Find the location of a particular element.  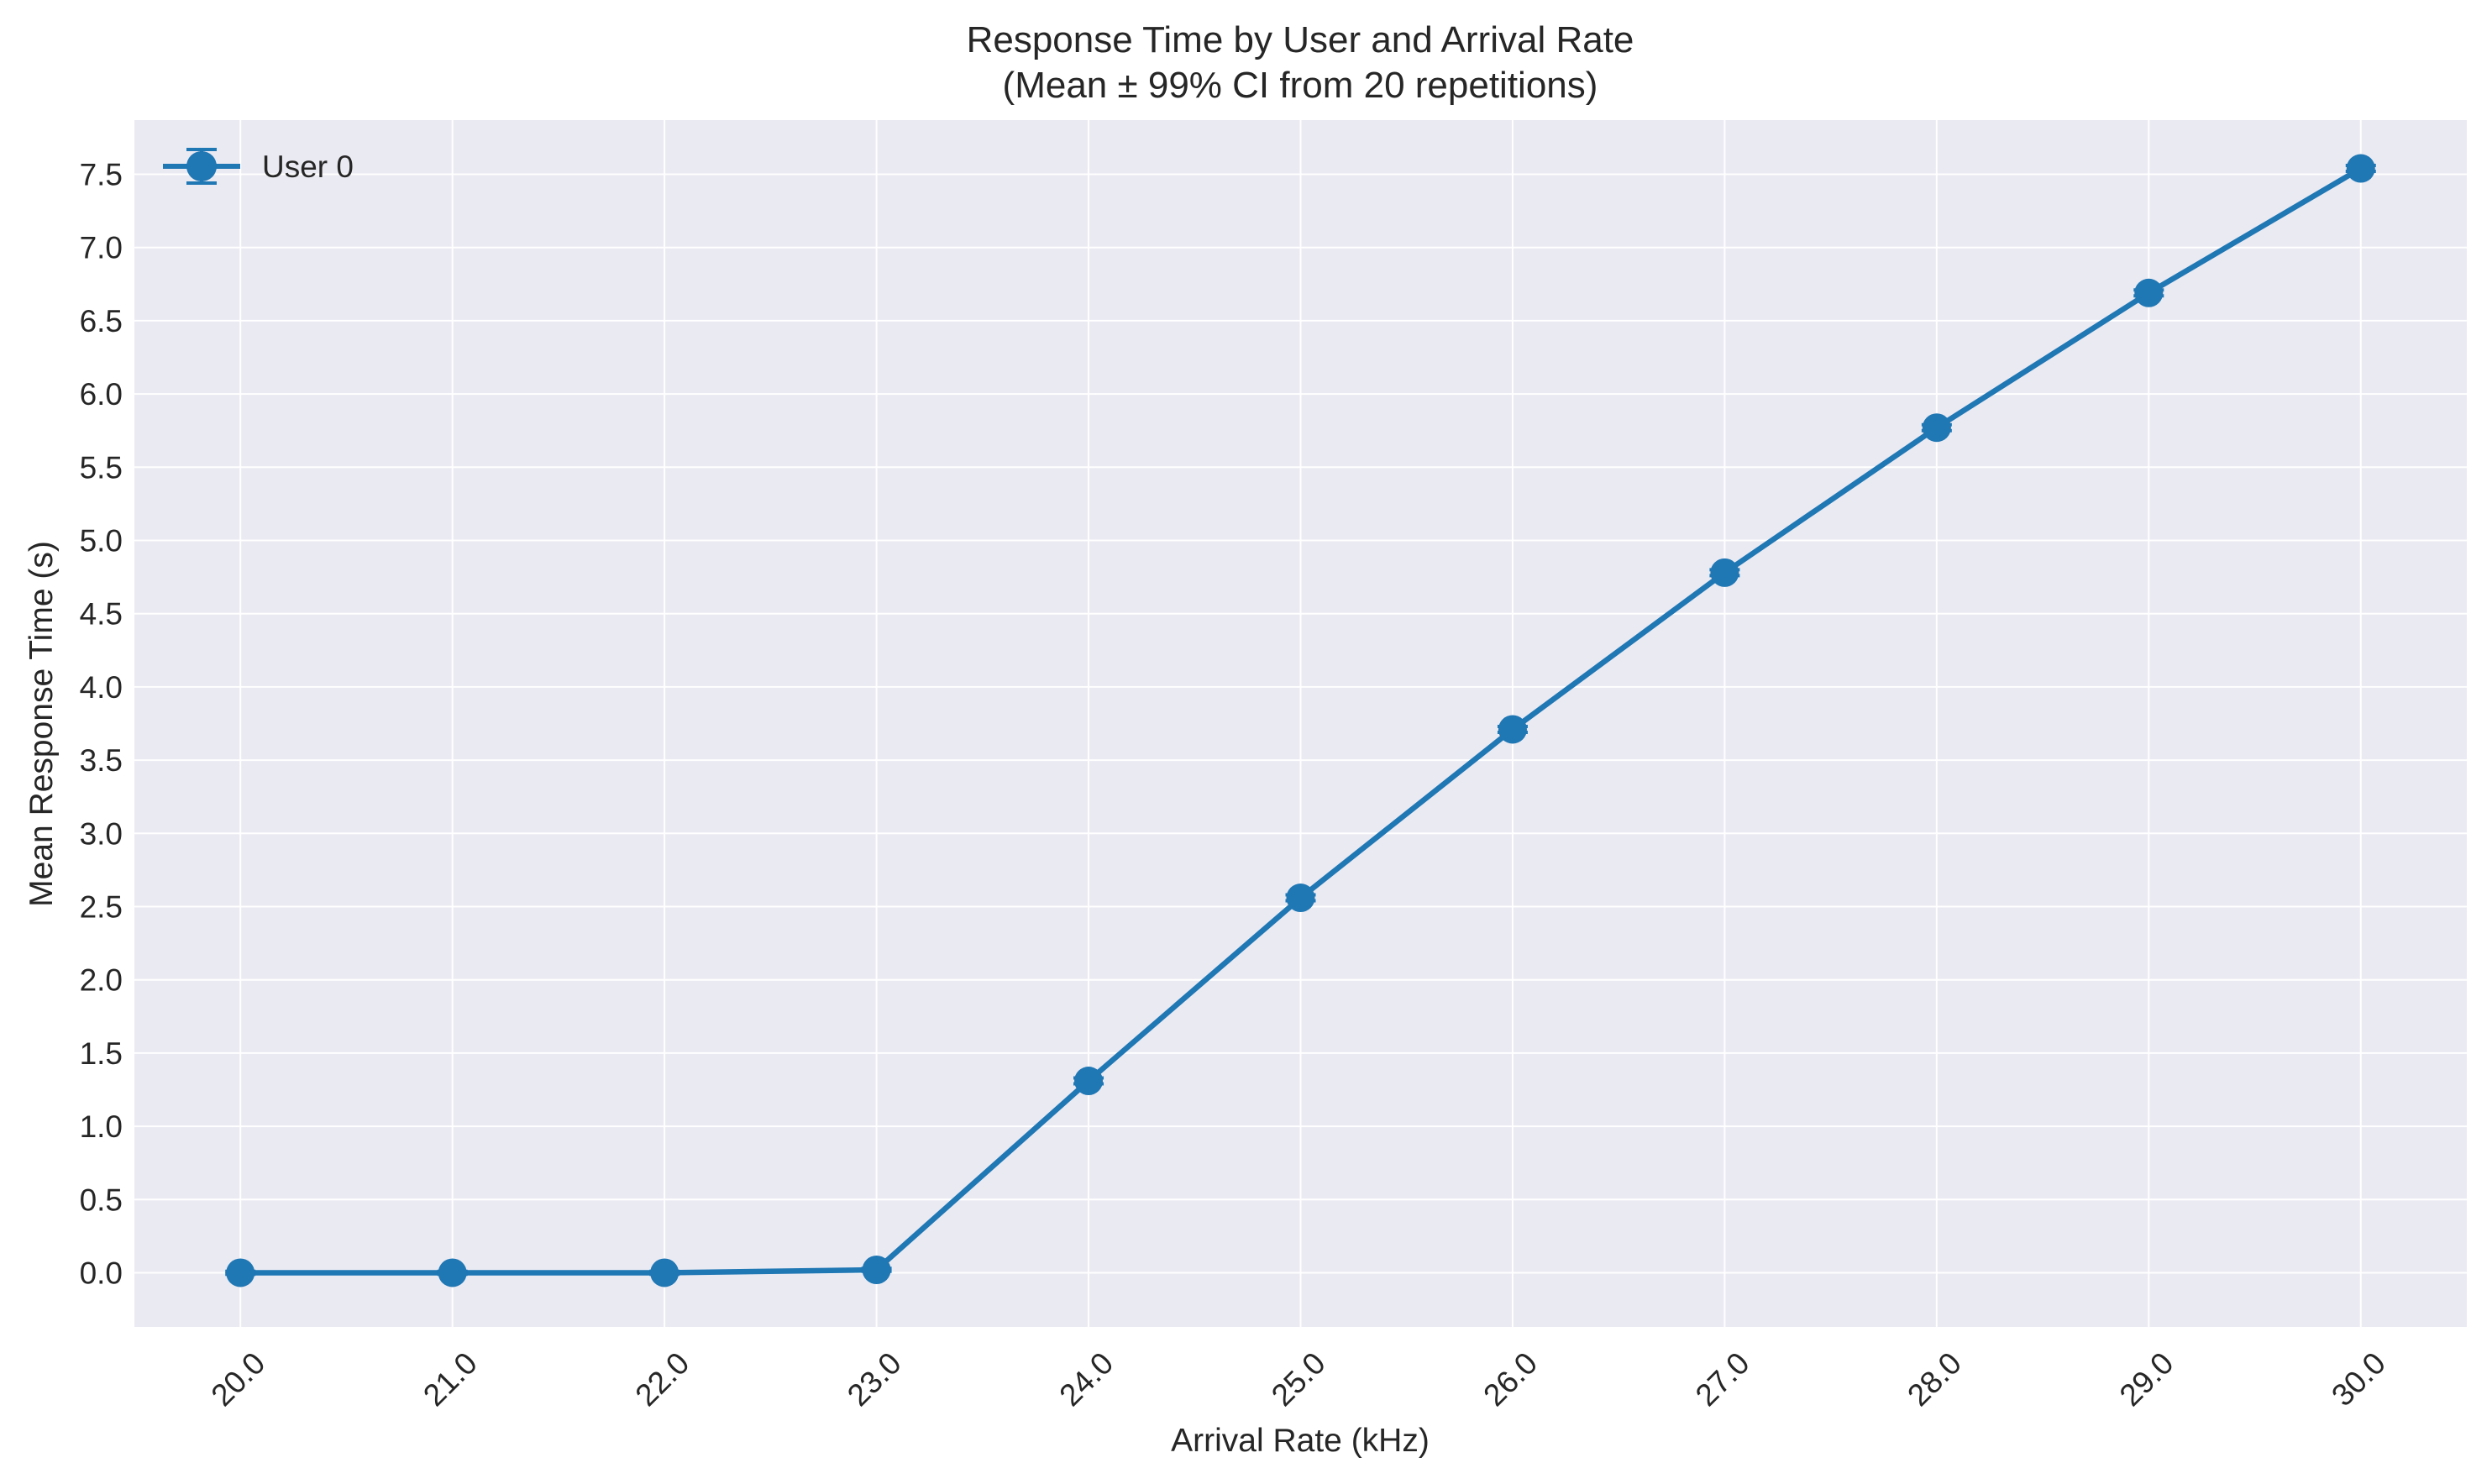

y-tick-label: 6.0 is located at coordinates (102, 395).